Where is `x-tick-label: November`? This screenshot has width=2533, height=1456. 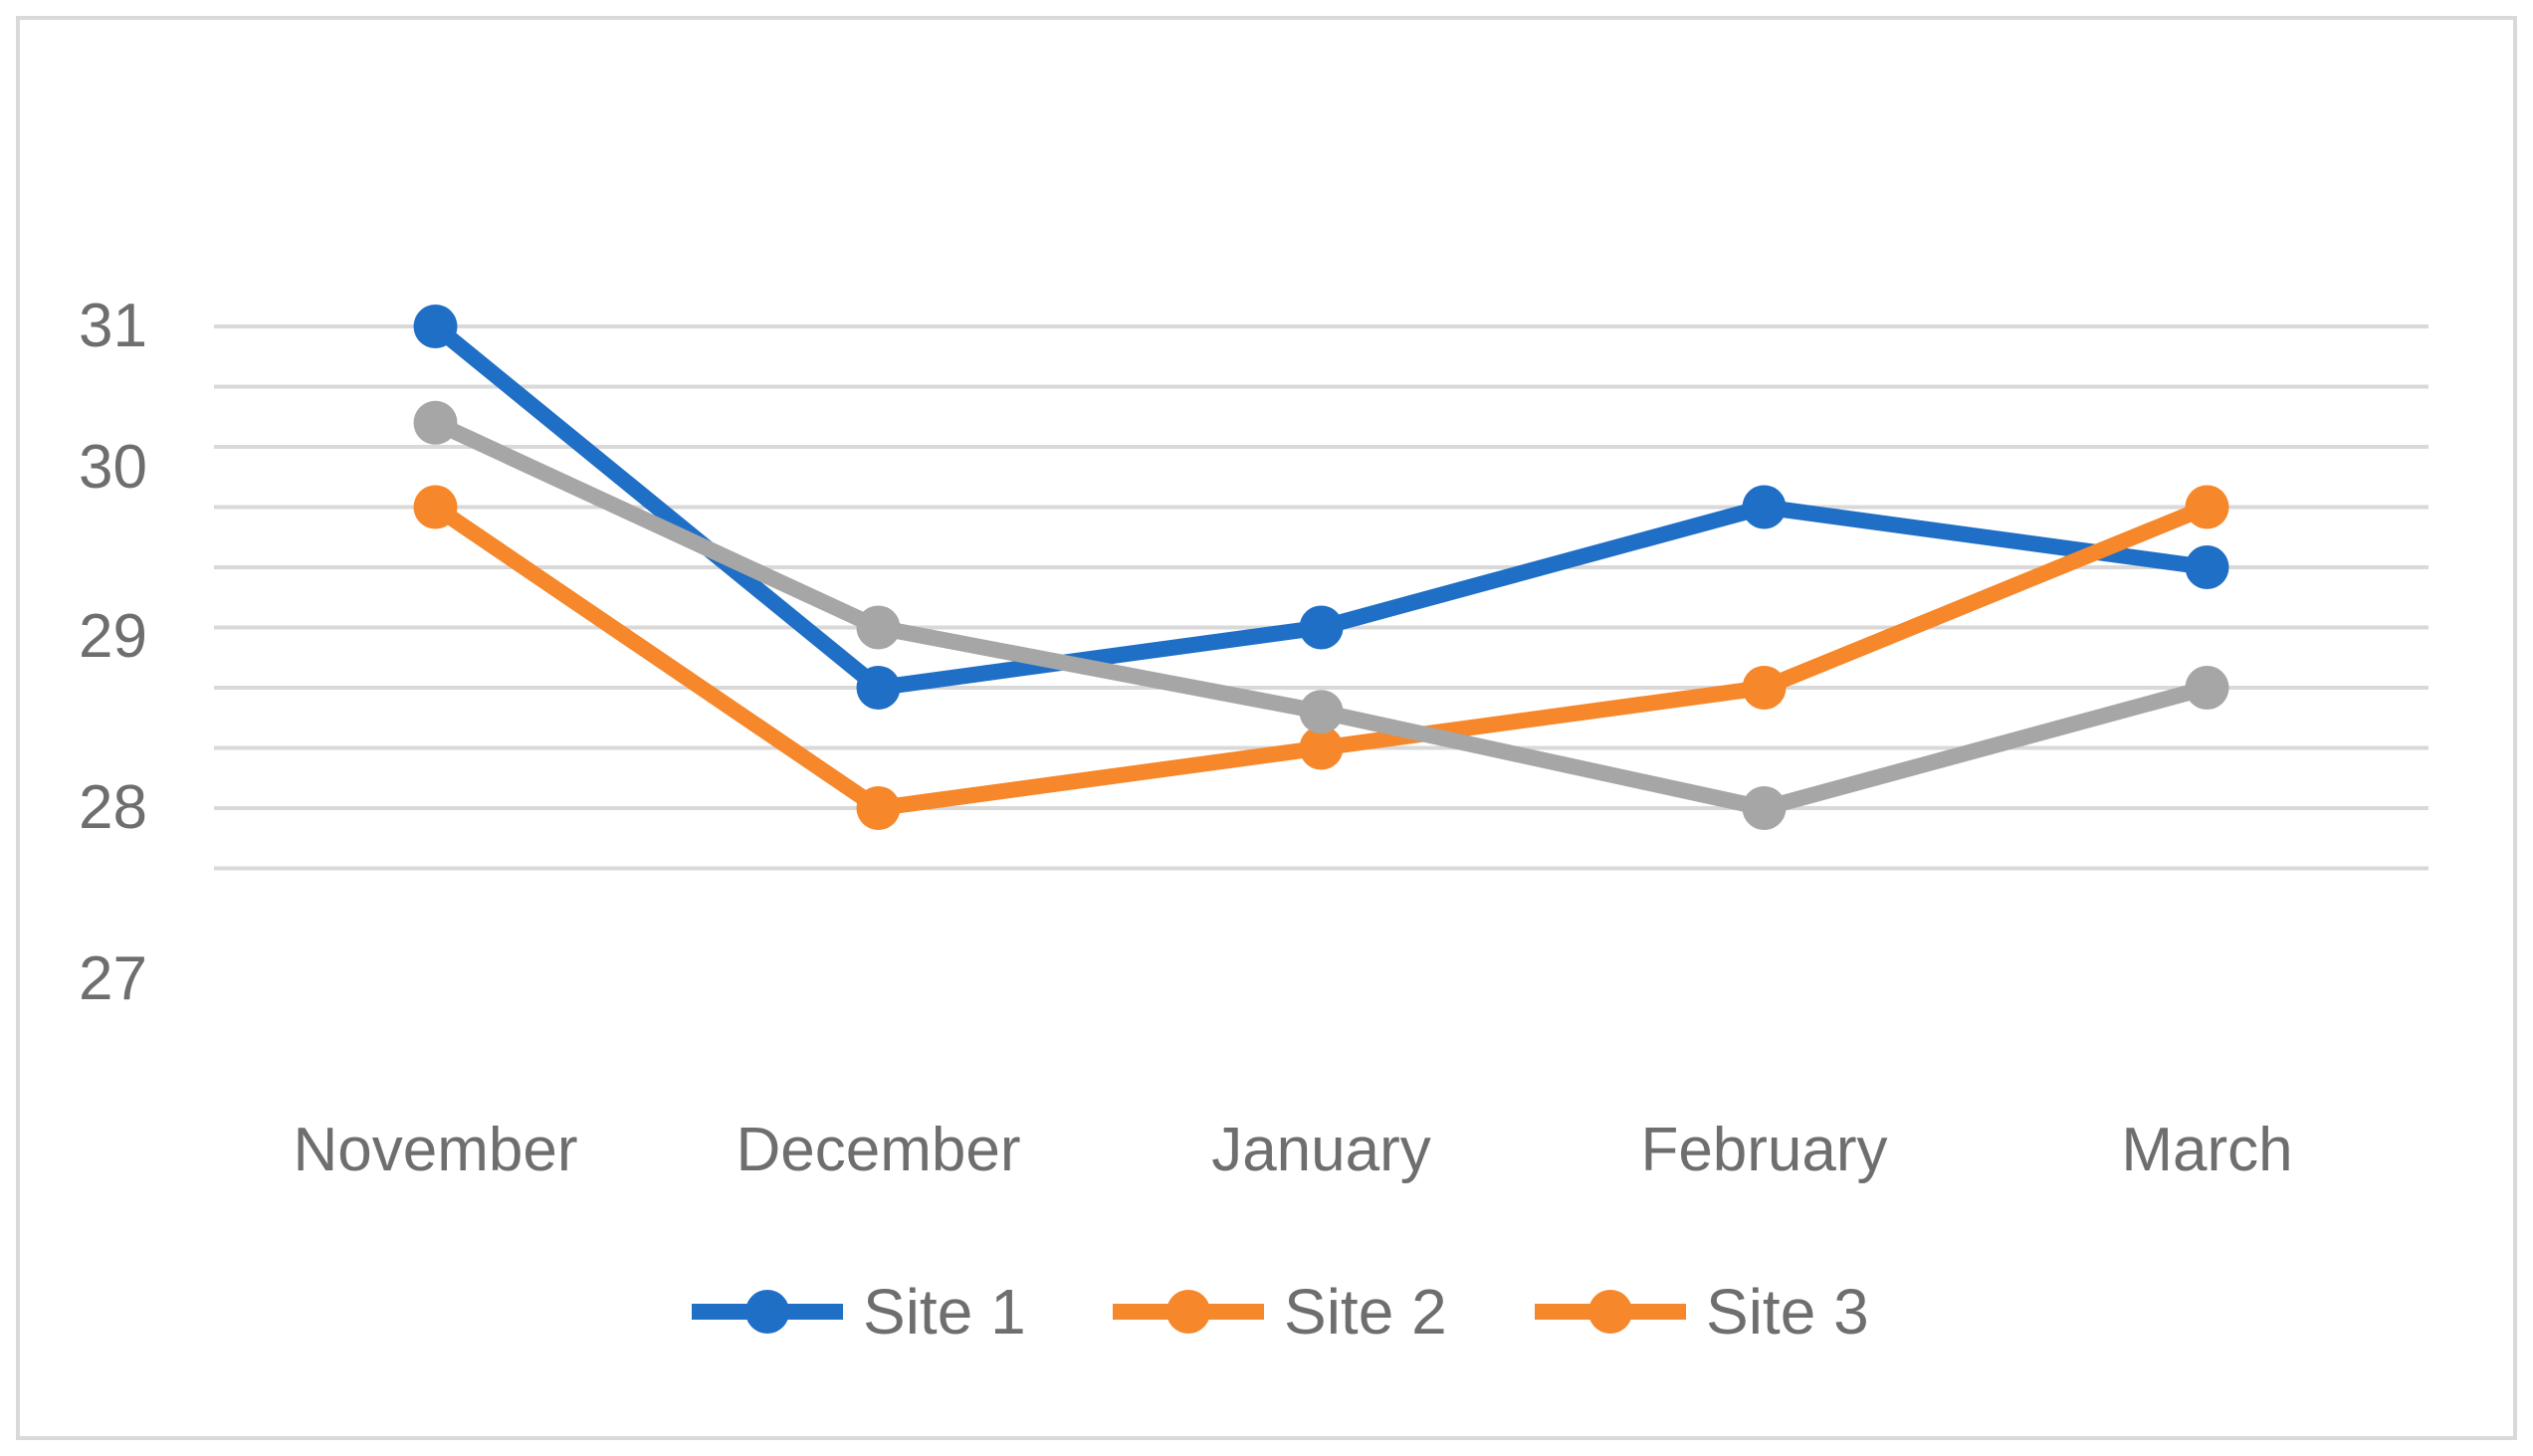 x-tick-label: November is located at coordinates (436, 1150).